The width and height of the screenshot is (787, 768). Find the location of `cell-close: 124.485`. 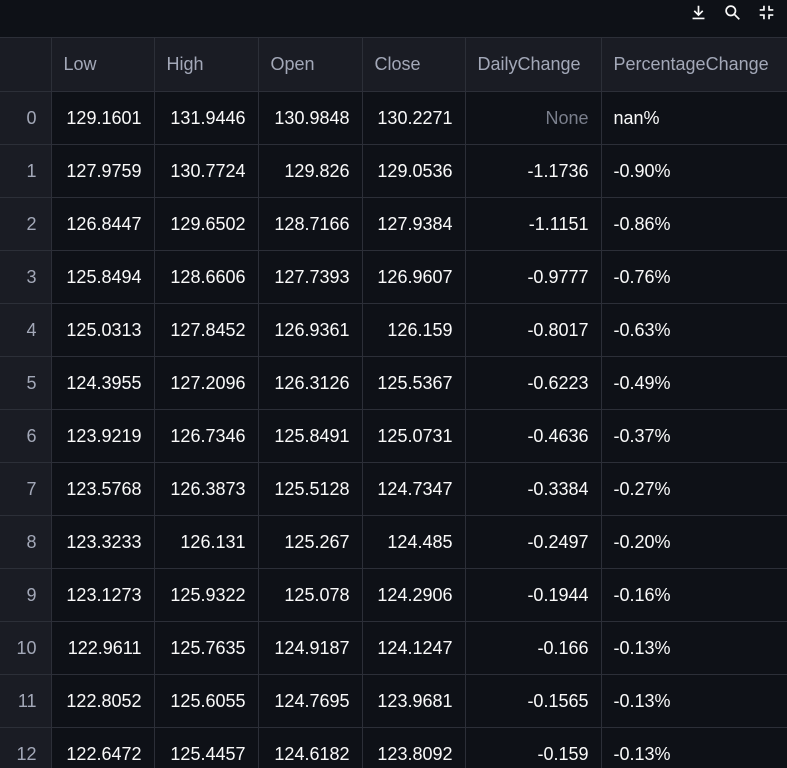

cell-close: 124.485 is located at coordinates (413, 542).